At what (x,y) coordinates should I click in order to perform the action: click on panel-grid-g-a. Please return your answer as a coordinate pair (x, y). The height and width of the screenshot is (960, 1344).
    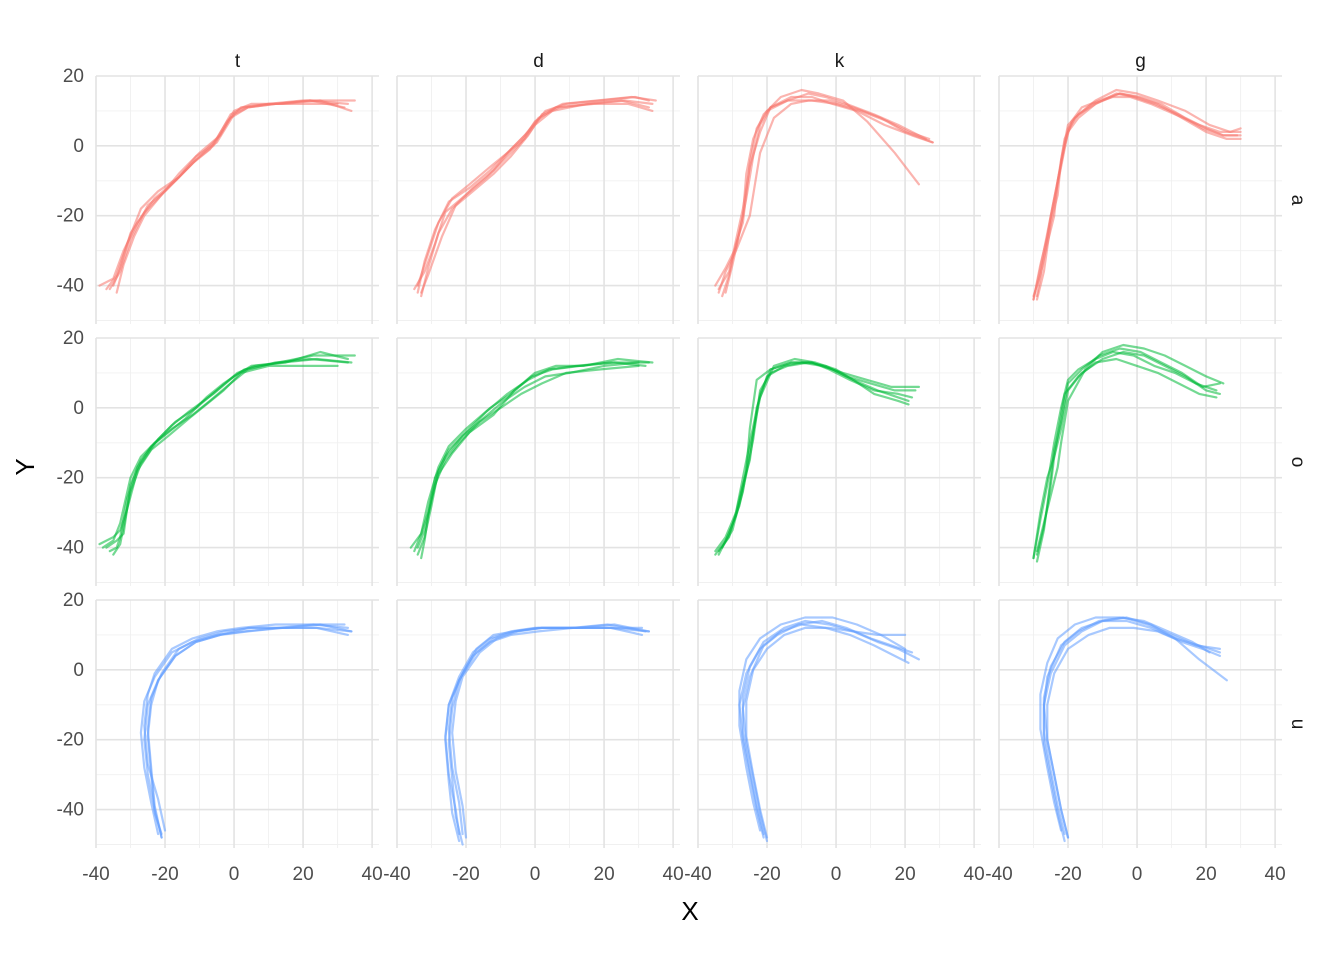
    Looking at the image, I should click on (1140, 199).